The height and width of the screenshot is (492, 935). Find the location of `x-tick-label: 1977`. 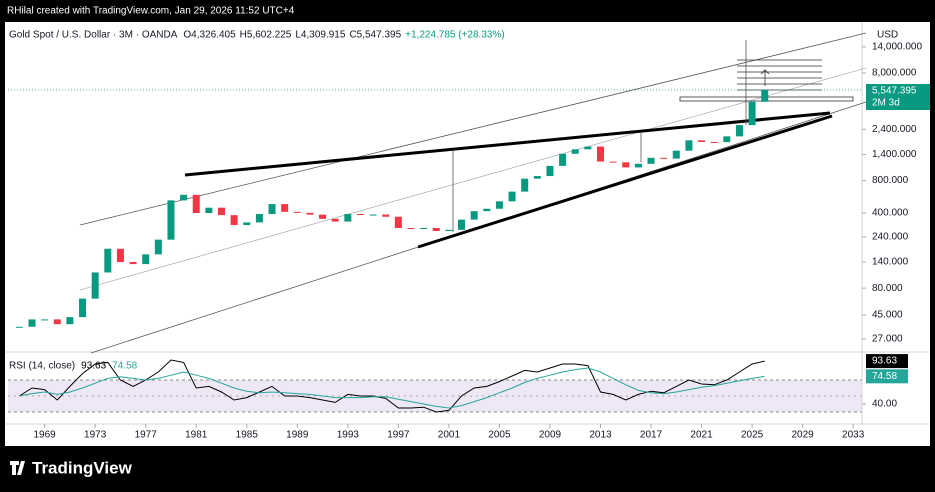

x-tick-label: 1977 is located at coordinates (146, 435).